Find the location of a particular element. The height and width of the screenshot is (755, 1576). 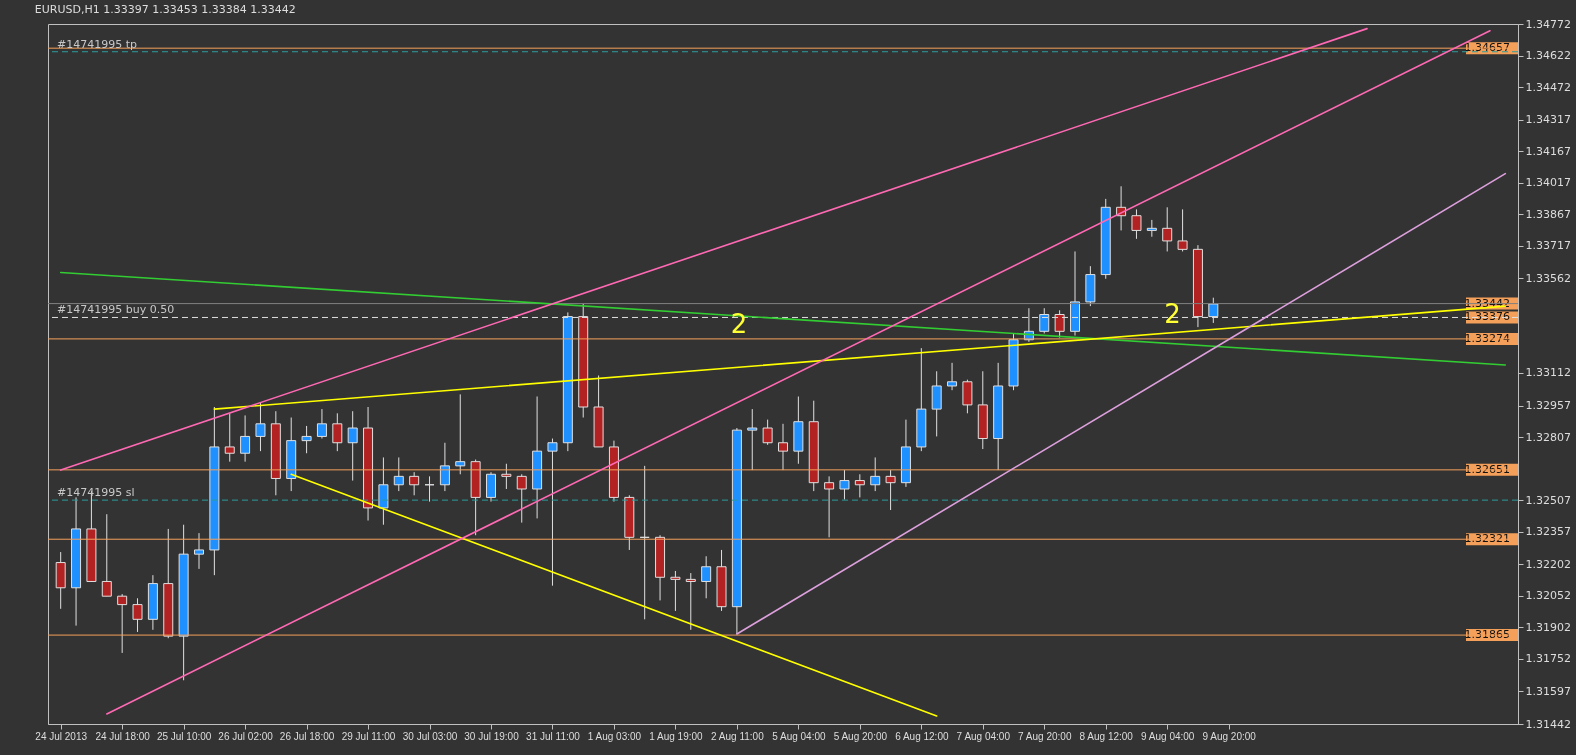

x-tick-label: 25 Jul 10:00 is located at coordinates (184, 736).